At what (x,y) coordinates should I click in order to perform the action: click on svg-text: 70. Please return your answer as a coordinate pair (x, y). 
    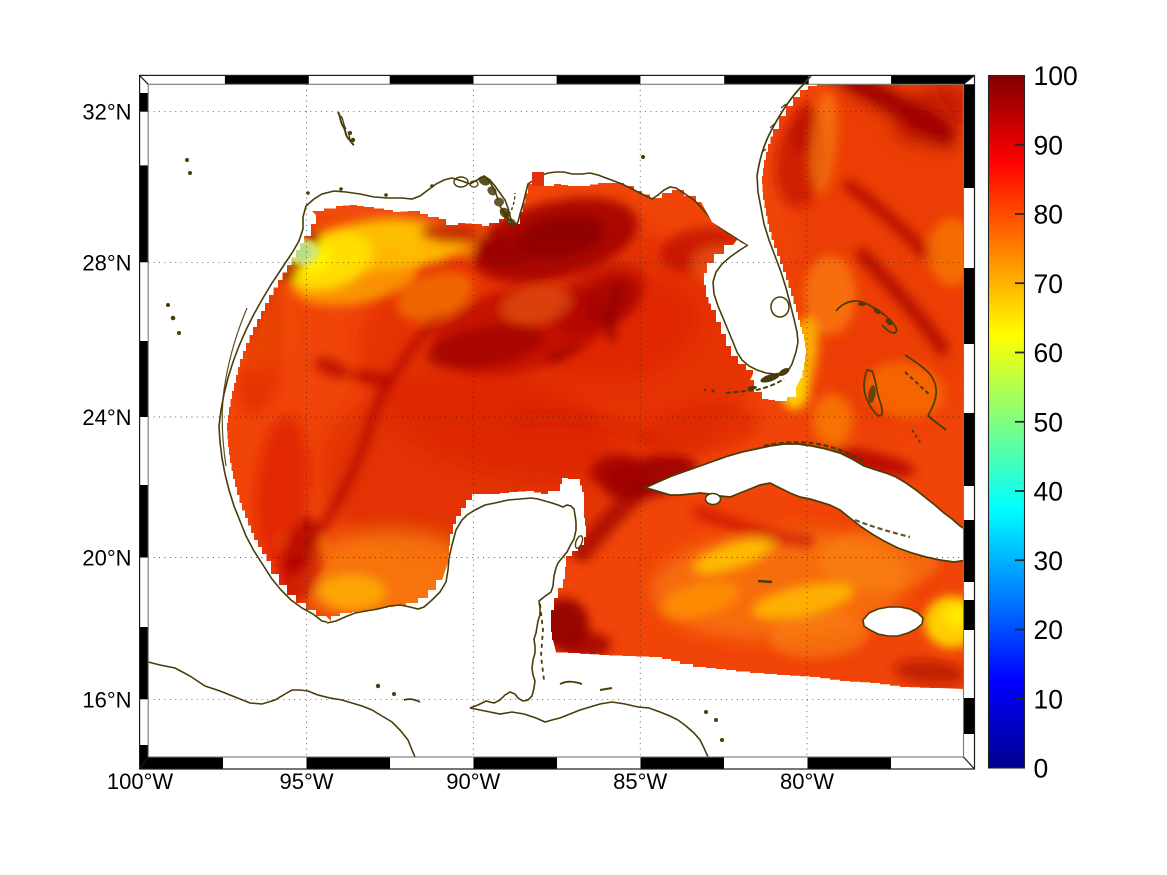
    Looking at the image, I should click on (1048, 284).